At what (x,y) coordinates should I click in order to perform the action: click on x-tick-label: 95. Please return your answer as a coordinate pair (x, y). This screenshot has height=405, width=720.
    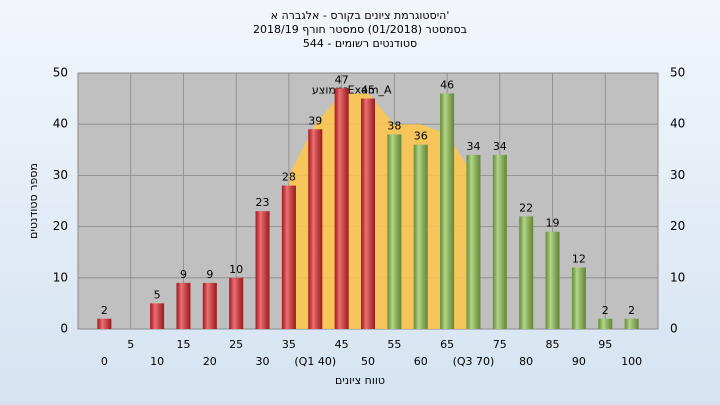
    Looking at the image, I should click on (605, 344).